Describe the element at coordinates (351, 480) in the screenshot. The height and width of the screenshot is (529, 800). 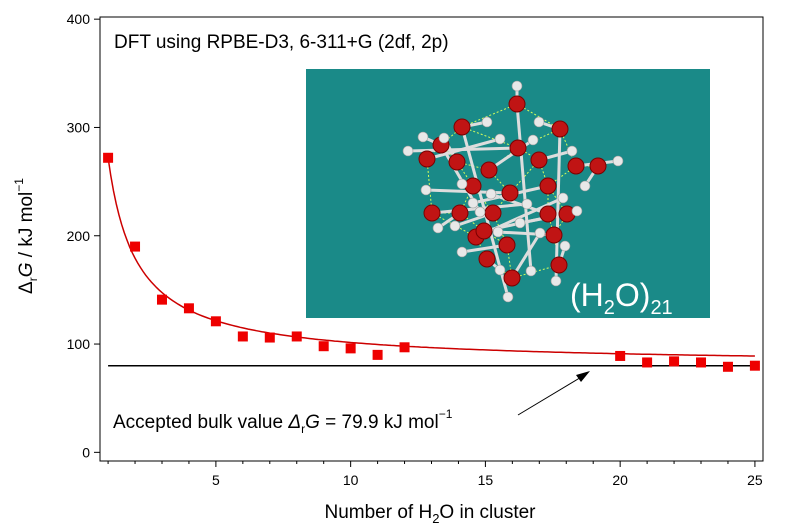
I see `x-tick-label: 10` at that location.